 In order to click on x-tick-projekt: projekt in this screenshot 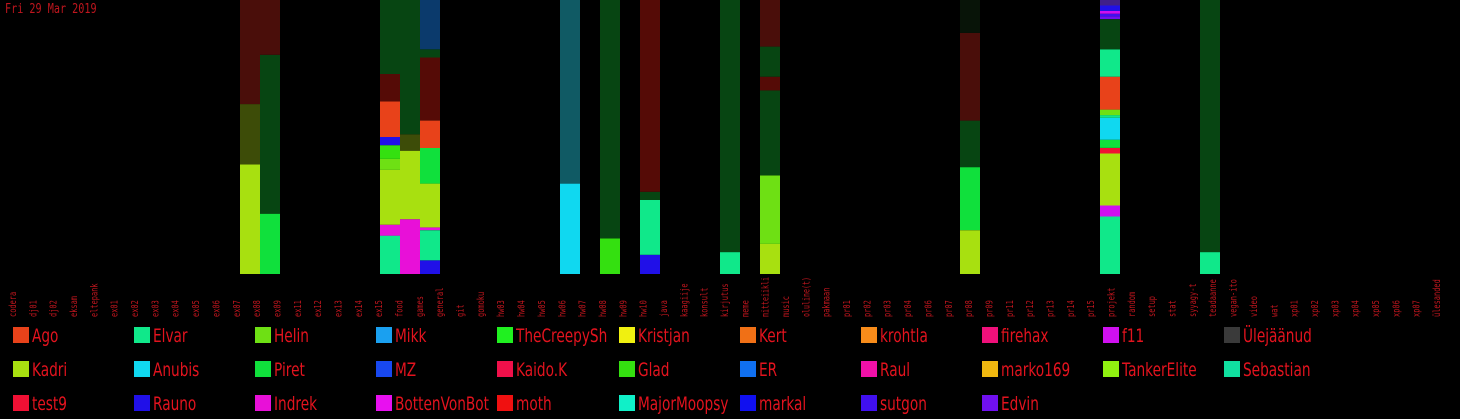, I will do `click(1112, 302)`.